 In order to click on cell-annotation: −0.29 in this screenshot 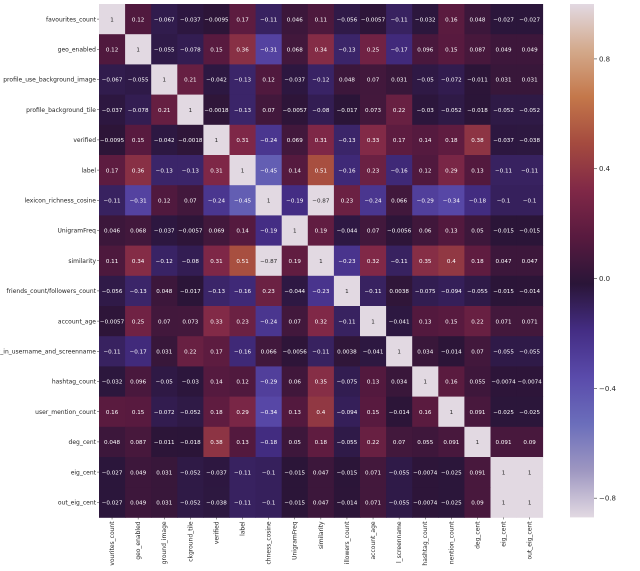, I will do `click(426, 202)`.